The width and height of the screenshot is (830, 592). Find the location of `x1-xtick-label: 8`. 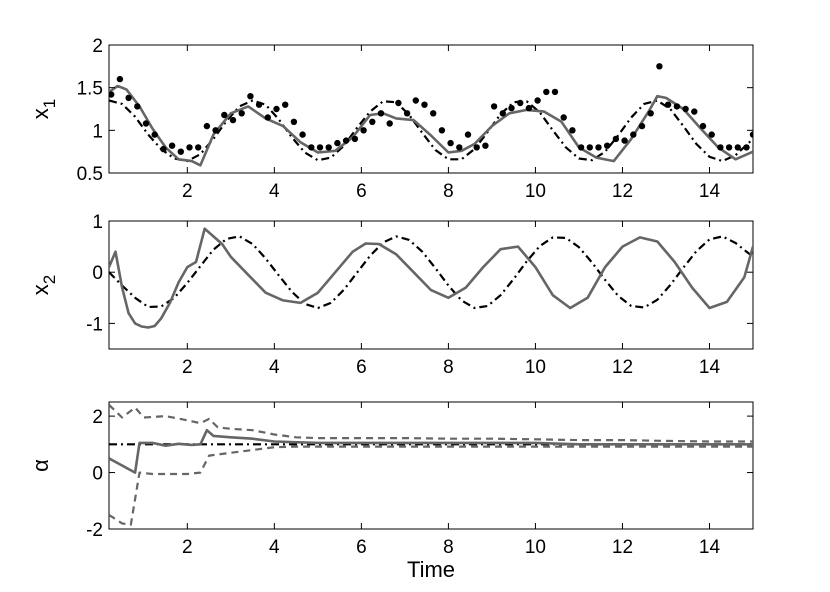

x1-xtick-label: 8 is located at coordinates (448, 191).